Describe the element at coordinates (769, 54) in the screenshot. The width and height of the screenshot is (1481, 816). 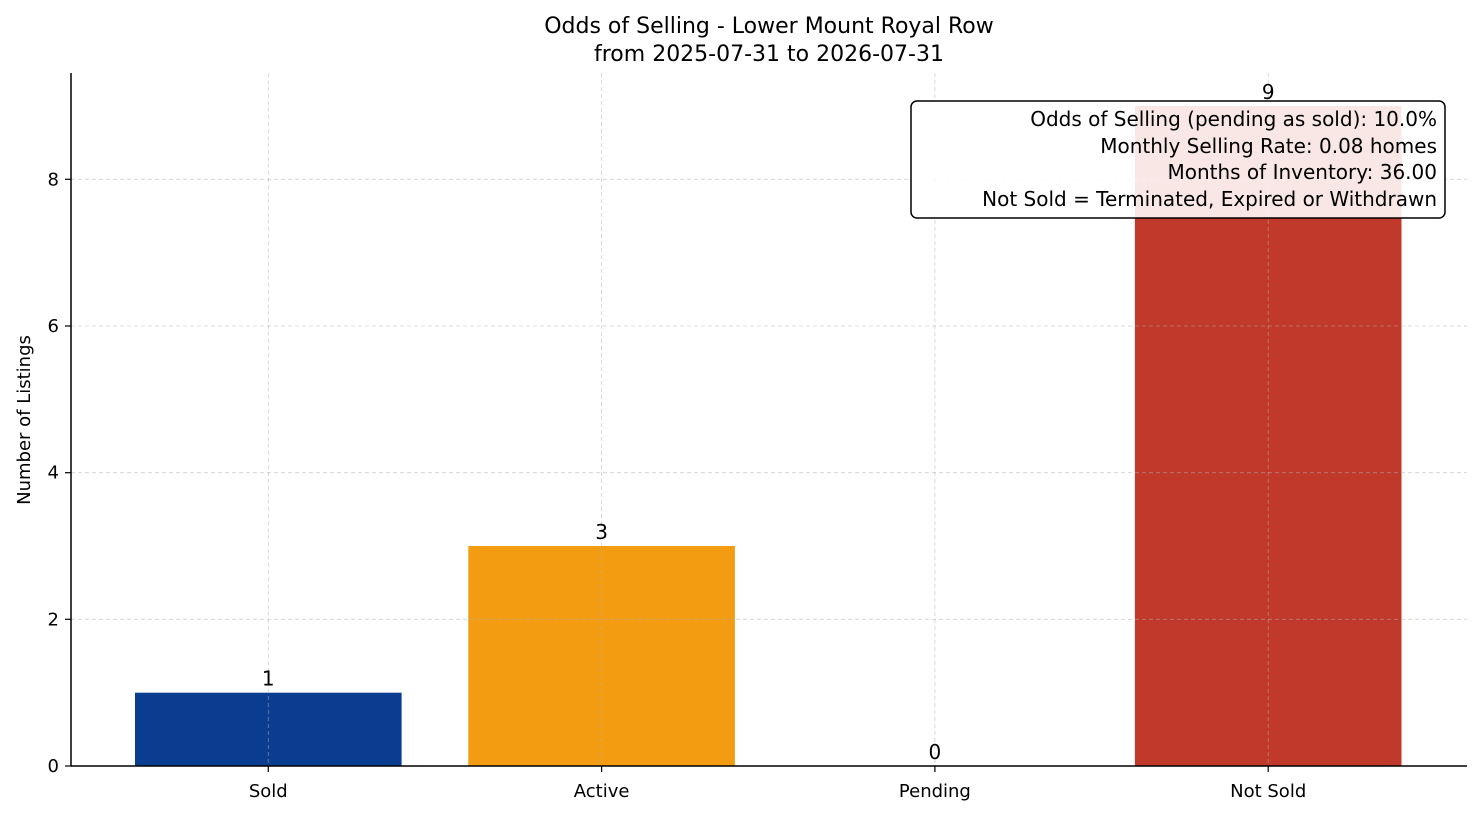
I see `chart-subtitle: from 2025-07-31 to 2026-07-31` at that location.